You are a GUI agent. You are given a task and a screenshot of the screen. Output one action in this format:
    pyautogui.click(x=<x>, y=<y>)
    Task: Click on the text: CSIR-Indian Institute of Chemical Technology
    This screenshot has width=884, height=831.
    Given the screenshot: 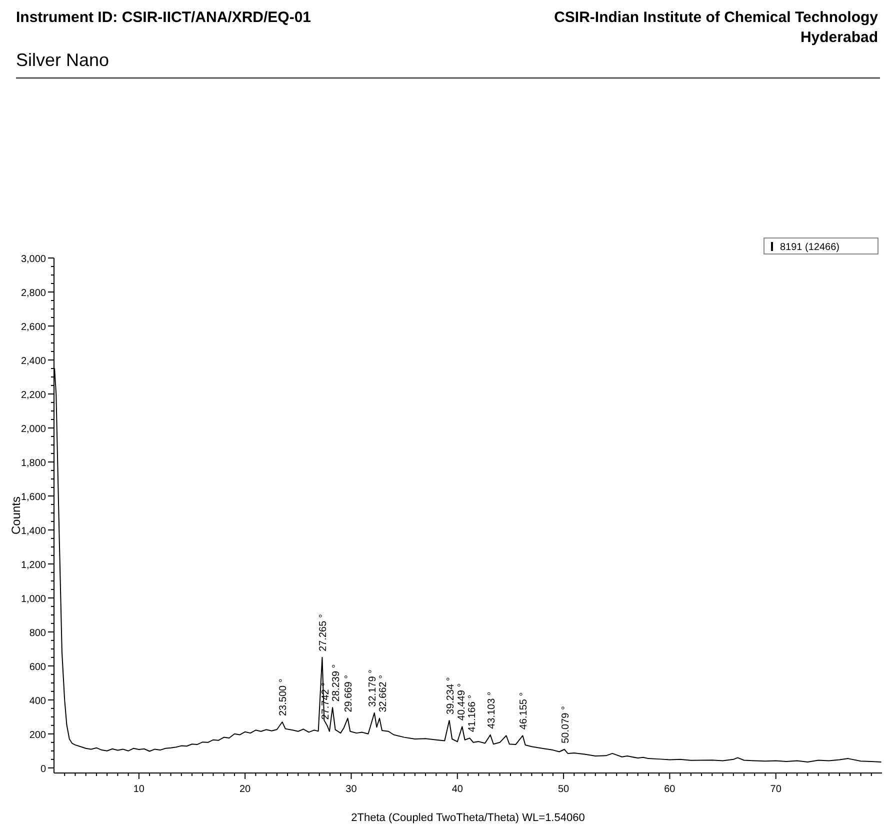 What is the action you would take?
    pyautogui.click(x=716, y=17)
    